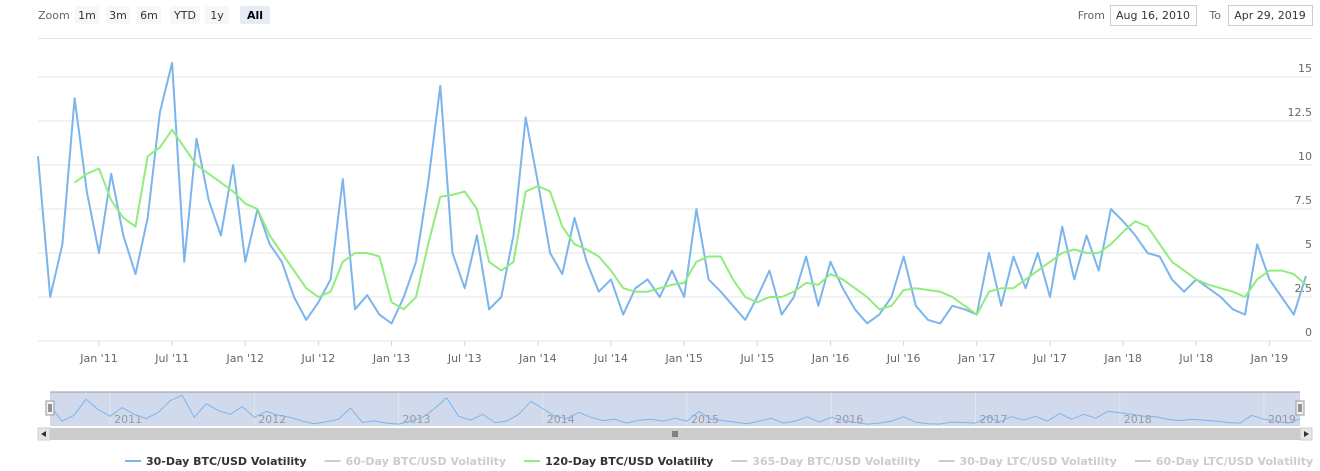 This screenshot has width=1320, height=471. What do you see at coordinates (1195, 358) in the screenshot?
I see `x-tick-label: Jul '18` at bounding box center [1195, 358].